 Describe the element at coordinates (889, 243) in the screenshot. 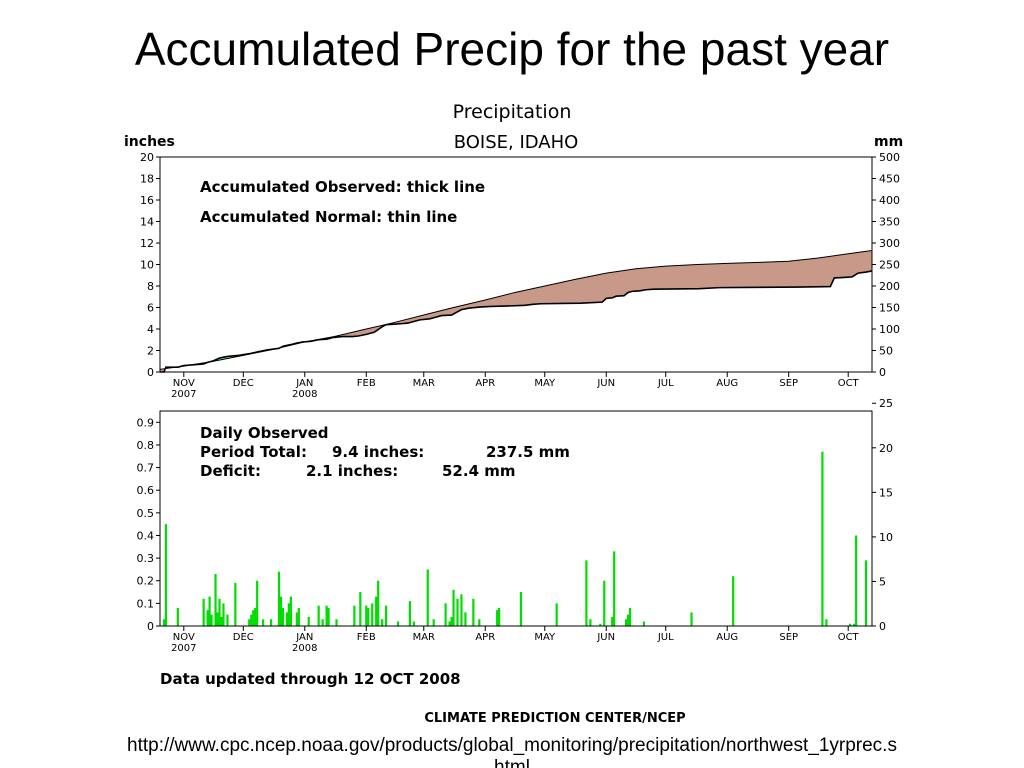

I see `top-right-tick-label: 300` at that location.